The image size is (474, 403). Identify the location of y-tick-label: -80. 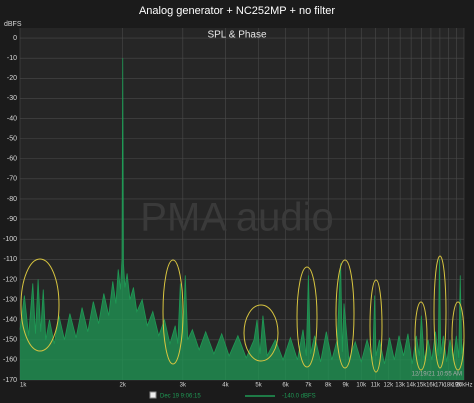
(12, 199).